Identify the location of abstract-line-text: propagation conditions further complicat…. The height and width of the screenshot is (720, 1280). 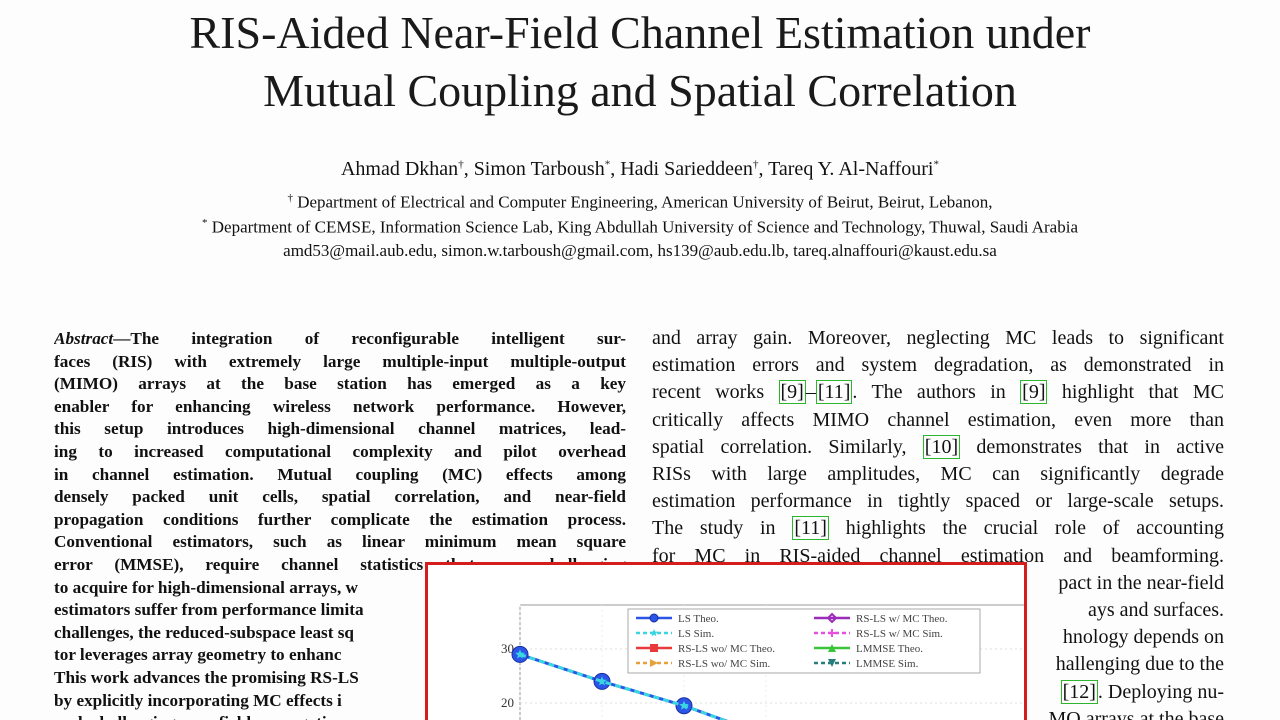
(340, 519).